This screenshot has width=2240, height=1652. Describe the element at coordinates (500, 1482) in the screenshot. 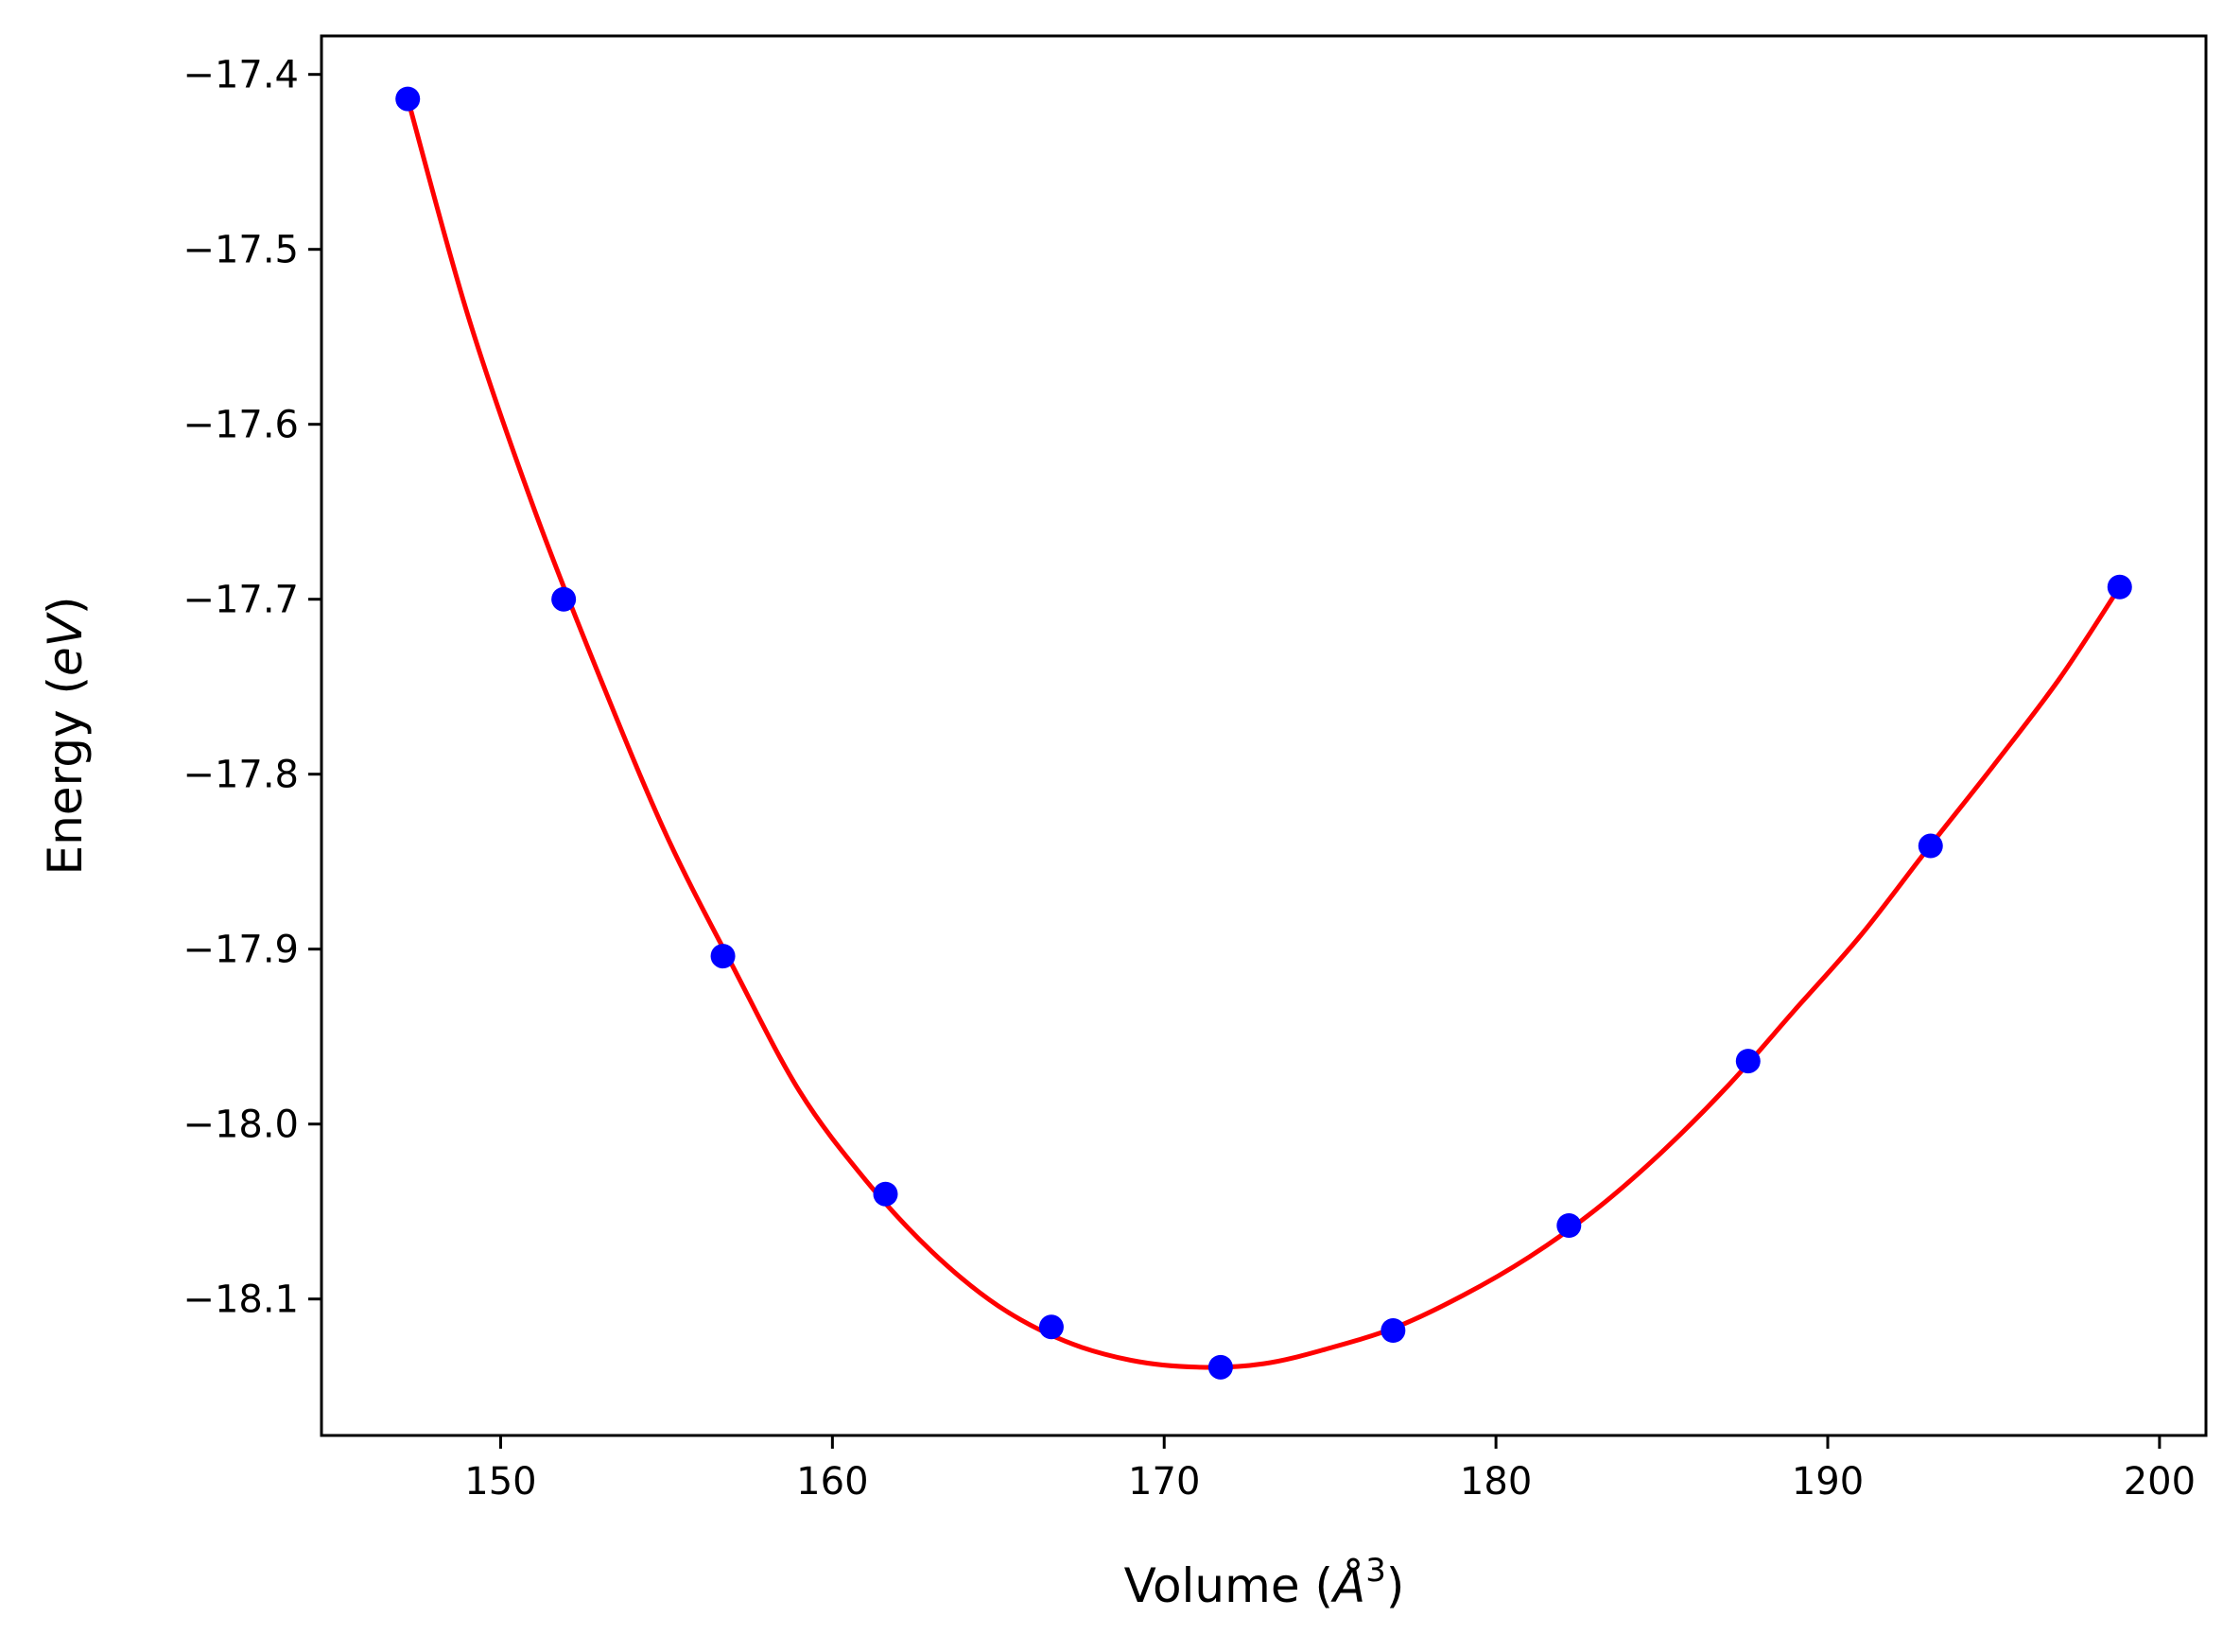

I see `x-tick-label: 150` at that location.